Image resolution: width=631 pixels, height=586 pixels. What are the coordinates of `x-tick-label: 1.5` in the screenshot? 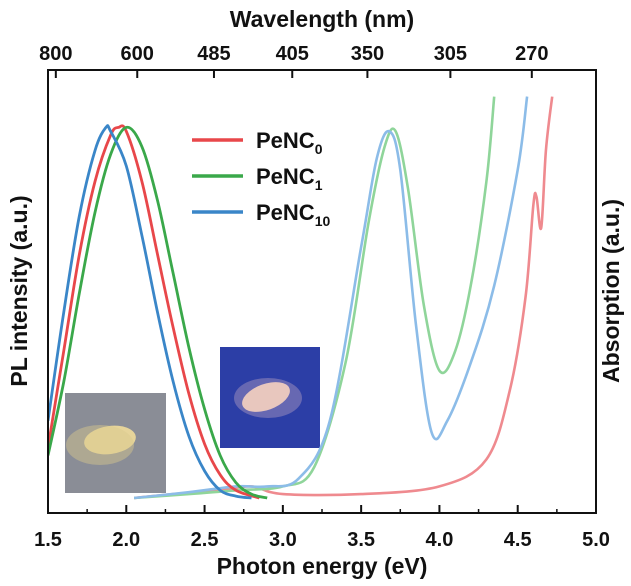 It's located at (48, 540).